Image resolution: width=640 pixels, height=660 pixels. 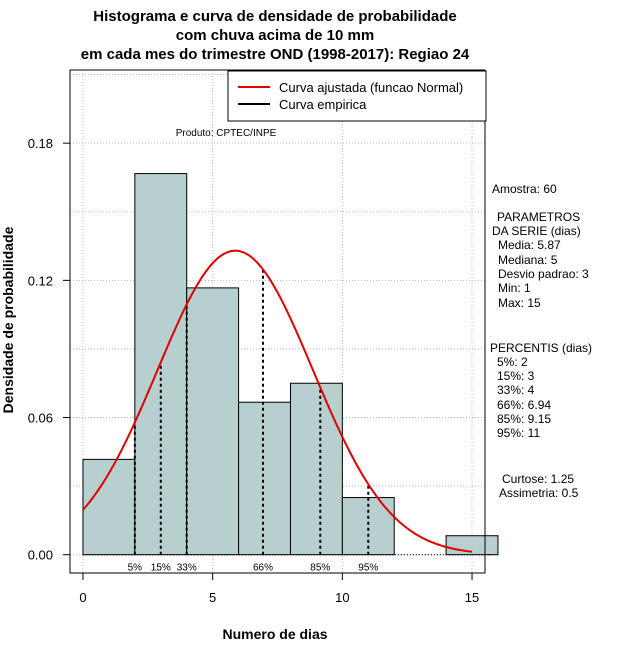 I want to click on y-tick-label: 0.12, so click(x=40, y=280).